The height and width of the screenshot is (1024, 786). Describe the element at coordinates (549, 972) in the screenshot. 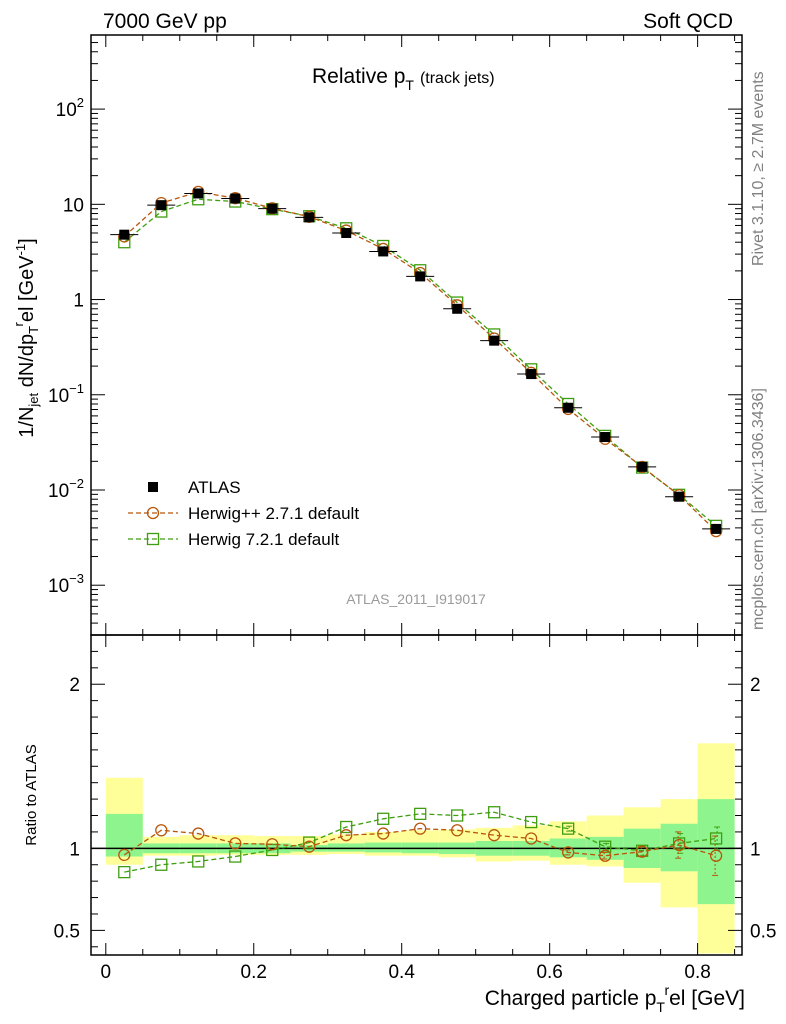

I see `x-tick-label: 0.6` at that location.